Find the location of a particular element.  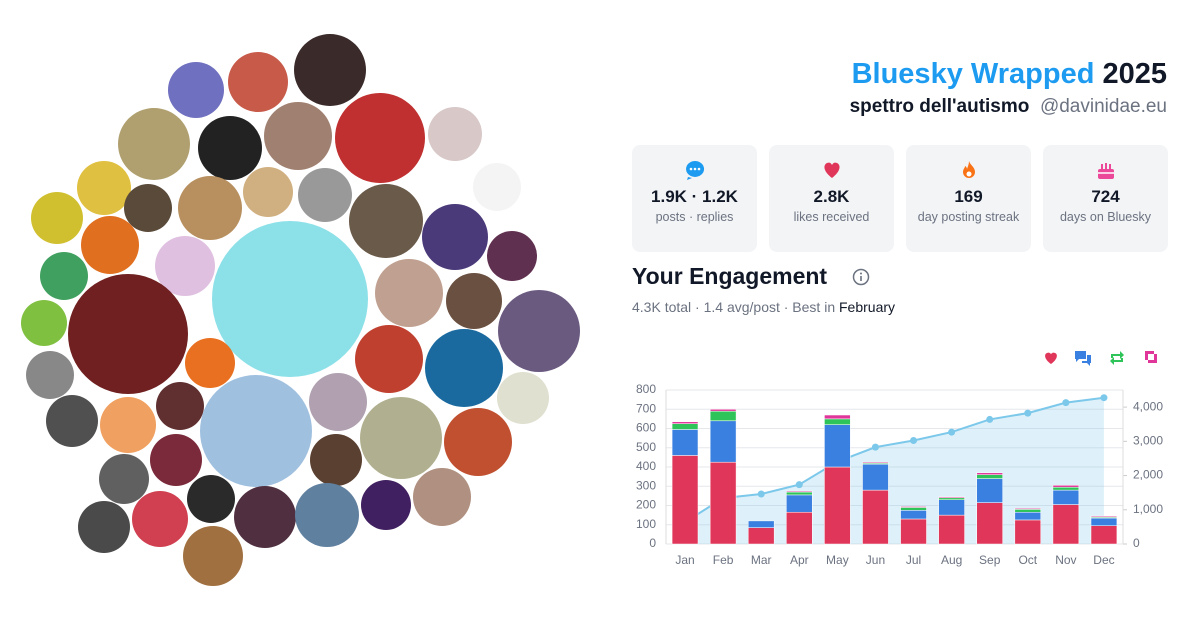

y-tick-label: 200 is located at coordinates (646, 505).